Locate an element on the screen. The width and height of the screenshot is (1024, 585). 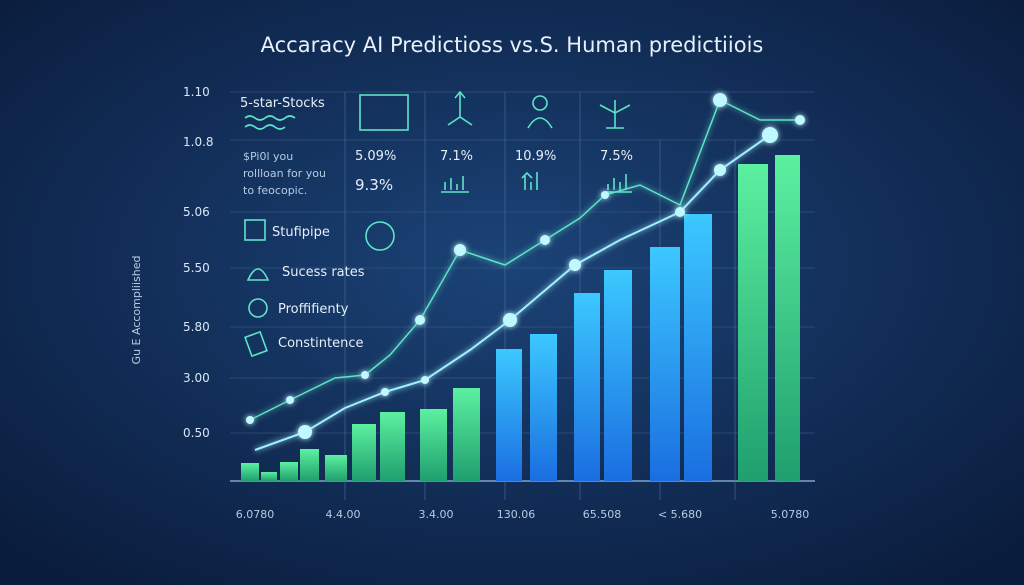
x-label: 5.0780 is located at coordinates (790, 514).